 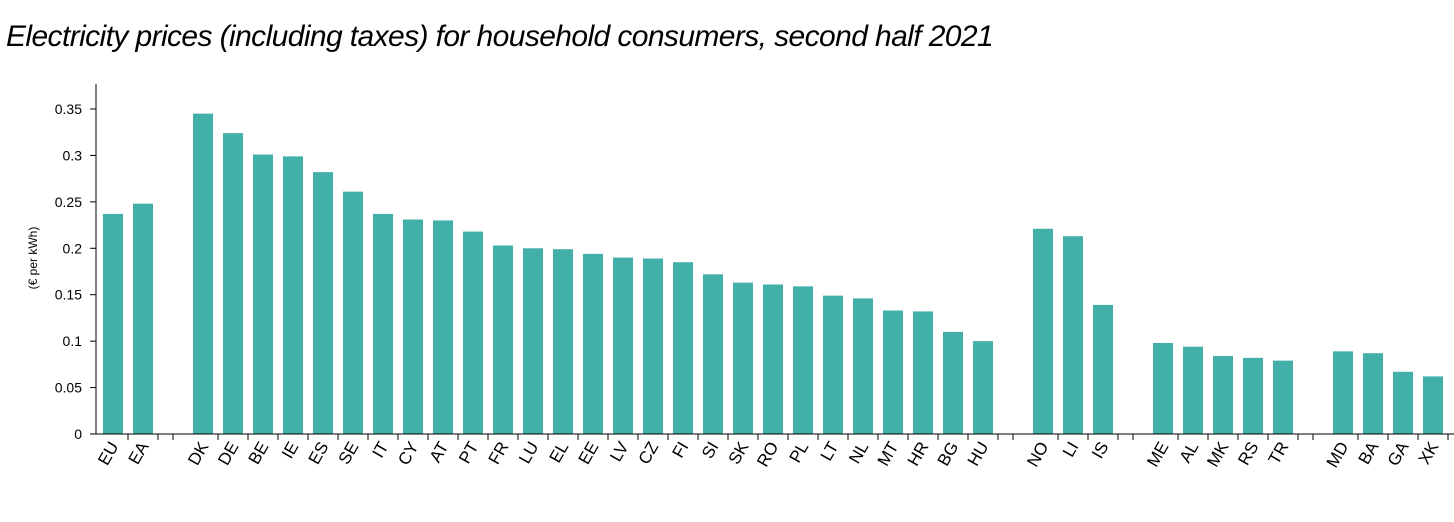 I want to click on x-tick-label: DK, so click(x=198, y=453).